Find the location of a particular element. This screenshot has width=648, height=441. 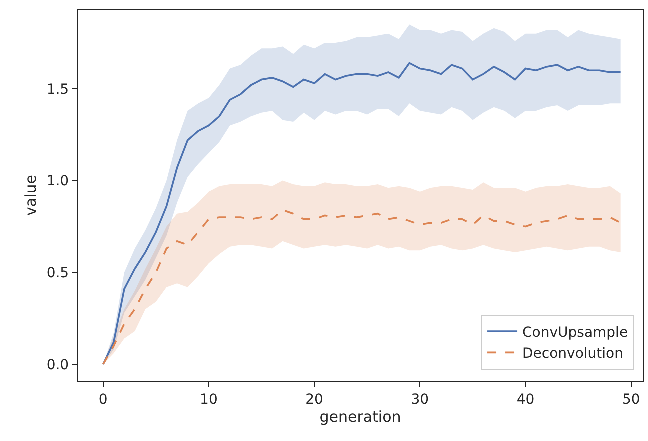

x-tick-label: 30 is located at coordinates (420, 400).